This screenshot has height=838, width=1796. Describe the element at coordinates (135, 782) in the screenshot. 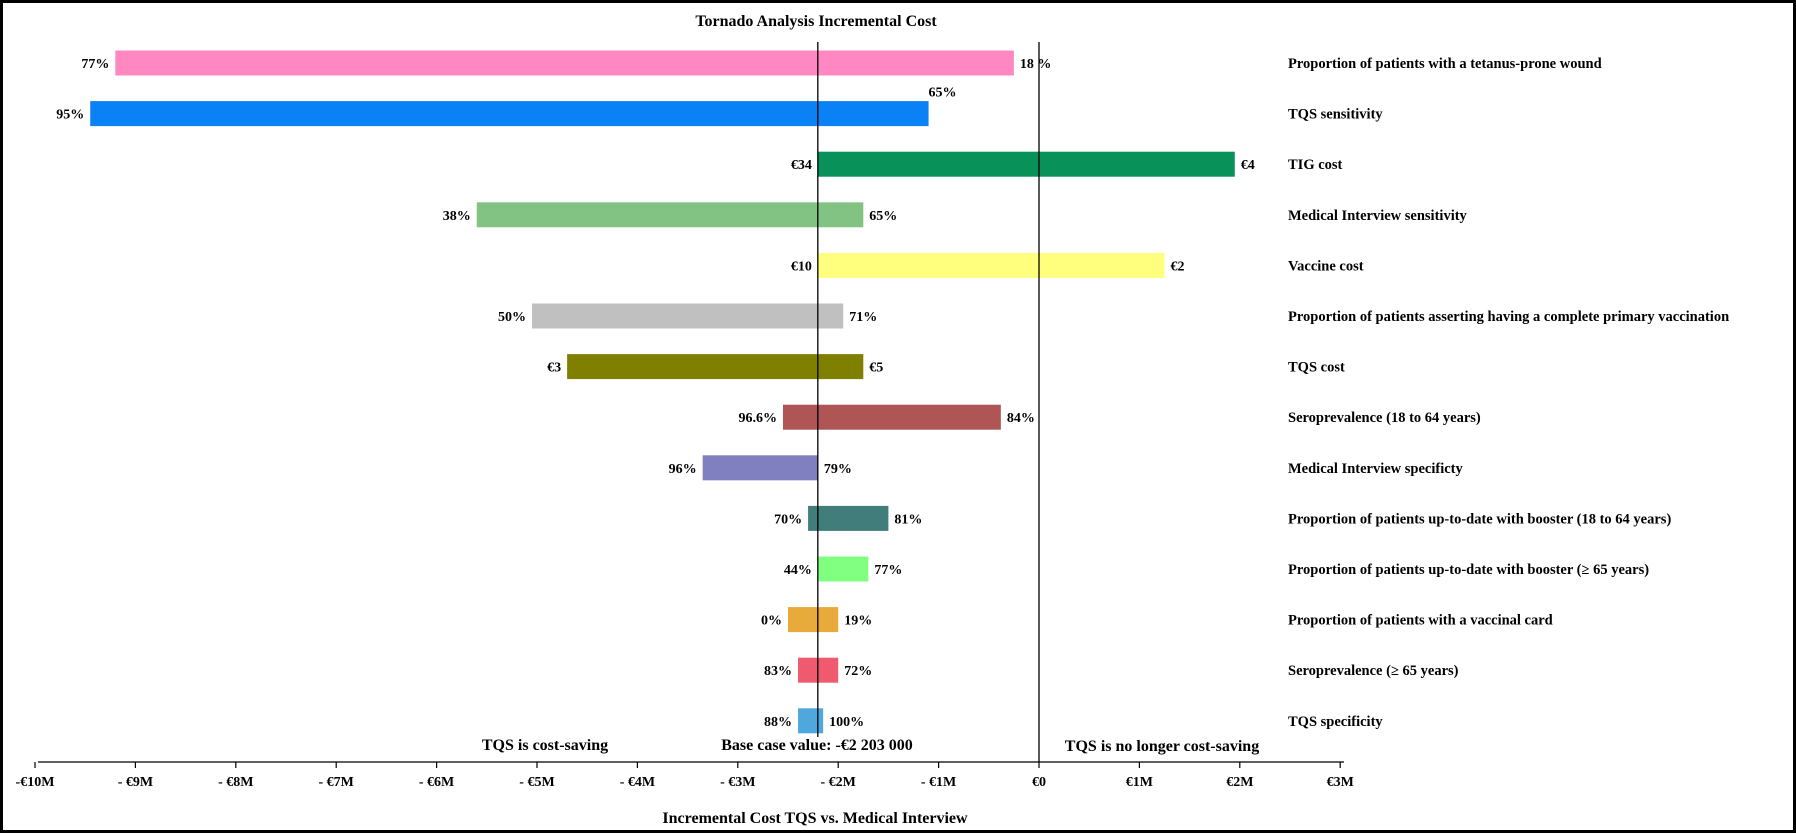

I see `x-tick-label: - €9M` at that location.